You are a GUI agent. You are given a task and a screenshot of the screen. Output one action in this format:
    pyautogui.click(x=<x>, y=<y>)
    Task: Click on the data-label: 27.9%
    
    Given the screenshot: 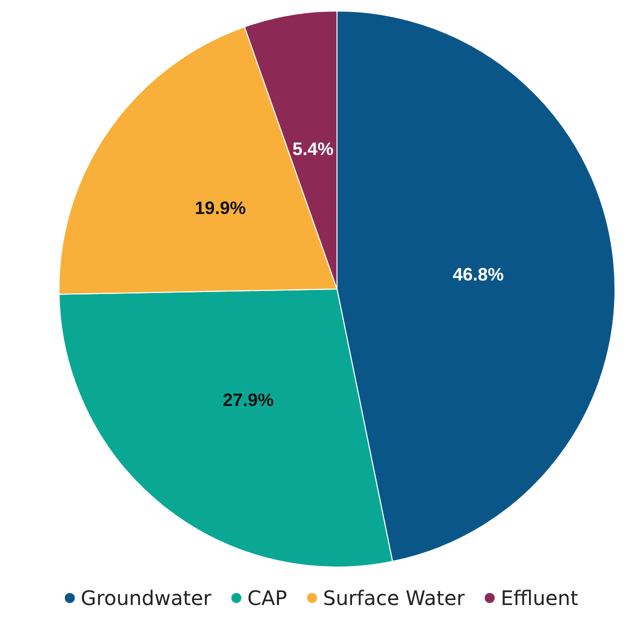 What is the action you would take?
    pyautogui.click(x=248, y=400)
    